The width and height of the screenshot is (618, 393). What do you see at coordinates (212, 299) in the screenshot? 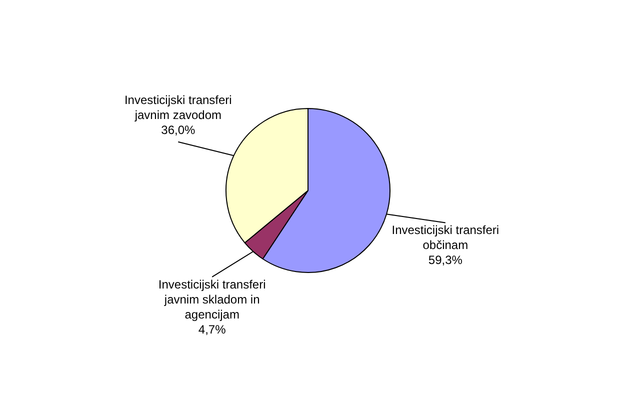
I see `slice-label: Investicijski transferi javnim skladom in agencijam` at bounding box center [212, 299].